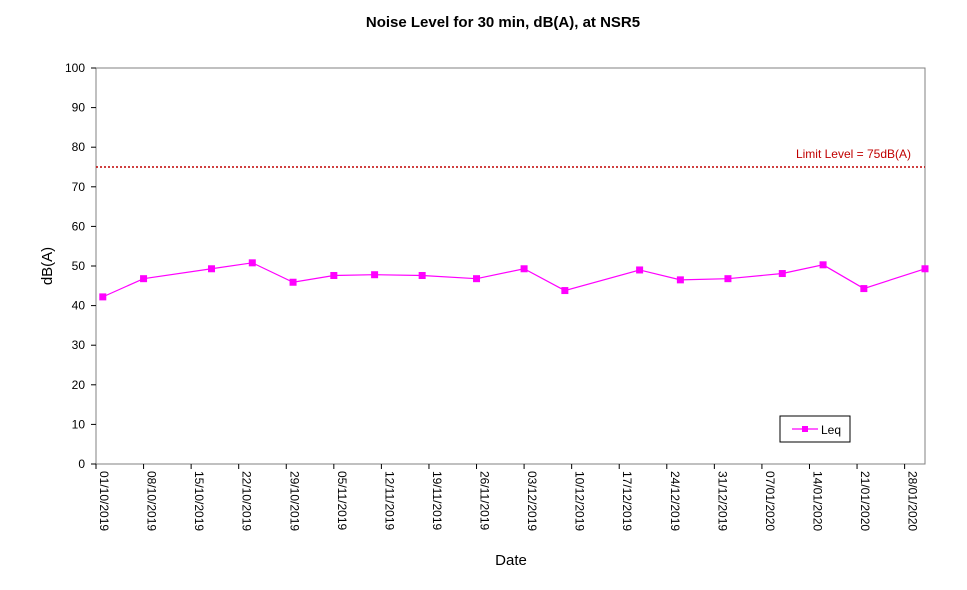  I want to click on x-tick-label: 21/01/2020, so click(865, 501).